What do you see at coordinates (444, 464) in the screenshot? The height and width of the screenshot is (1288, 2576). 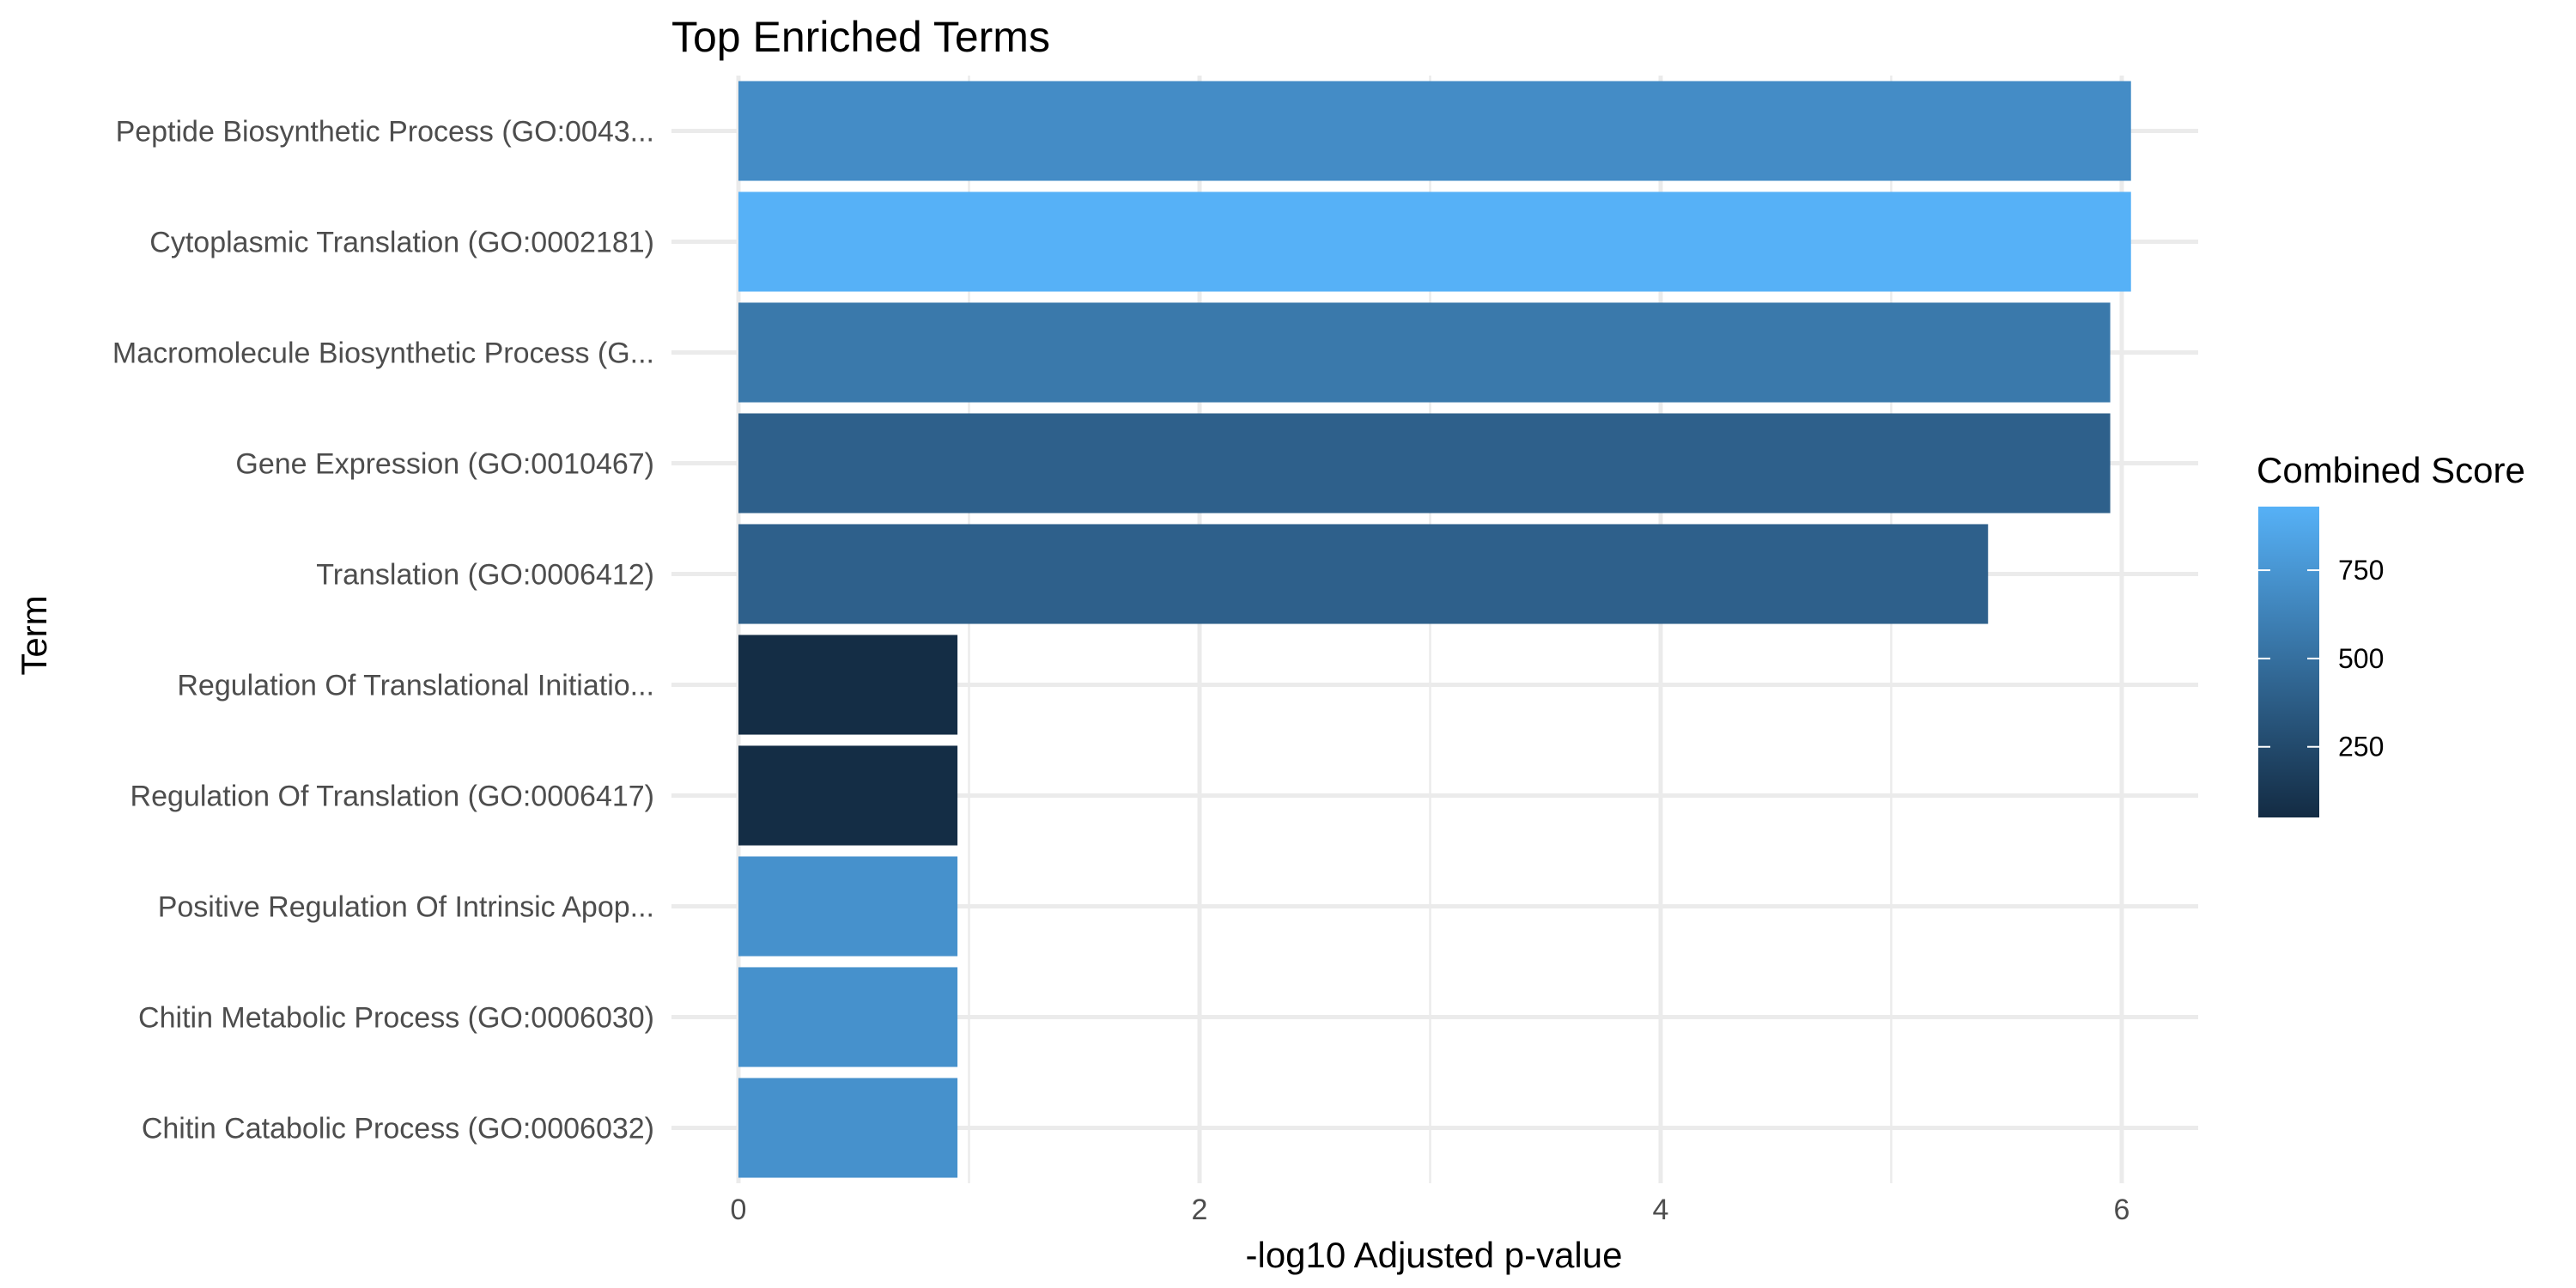 I see `y-tick-label: Gene Expression (GO:0010467)` at bounding box center [444, 464].